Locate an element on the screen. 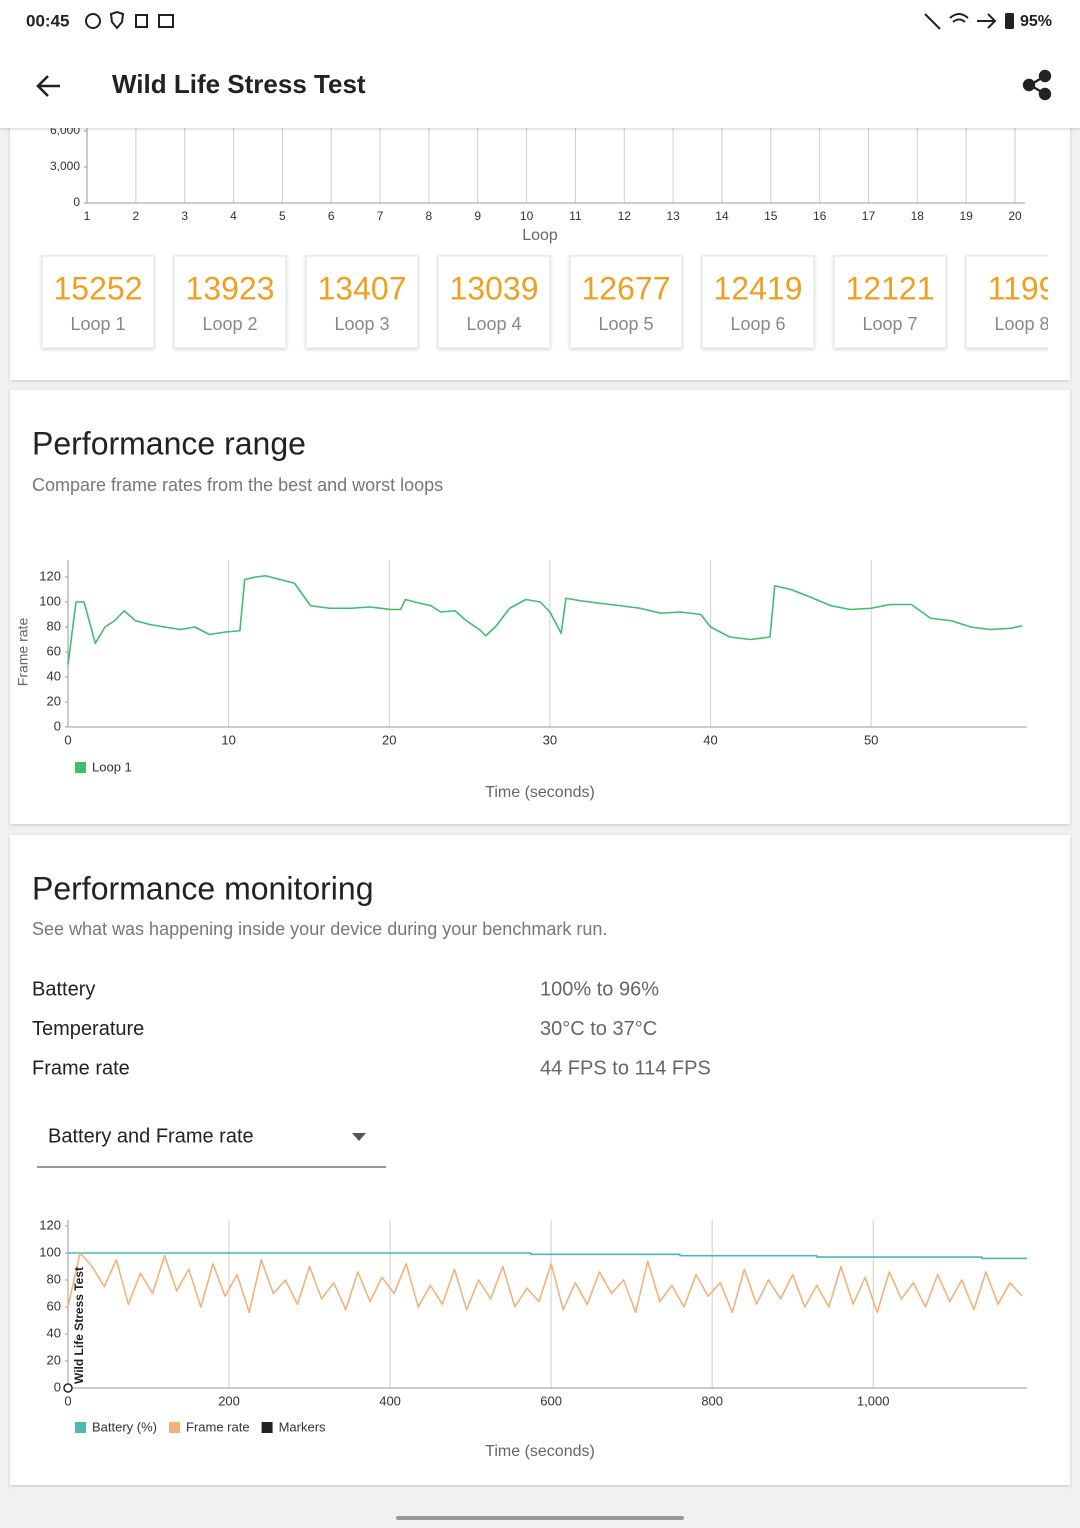  x-tick-label: 6 is located at coordinates (331, 216).